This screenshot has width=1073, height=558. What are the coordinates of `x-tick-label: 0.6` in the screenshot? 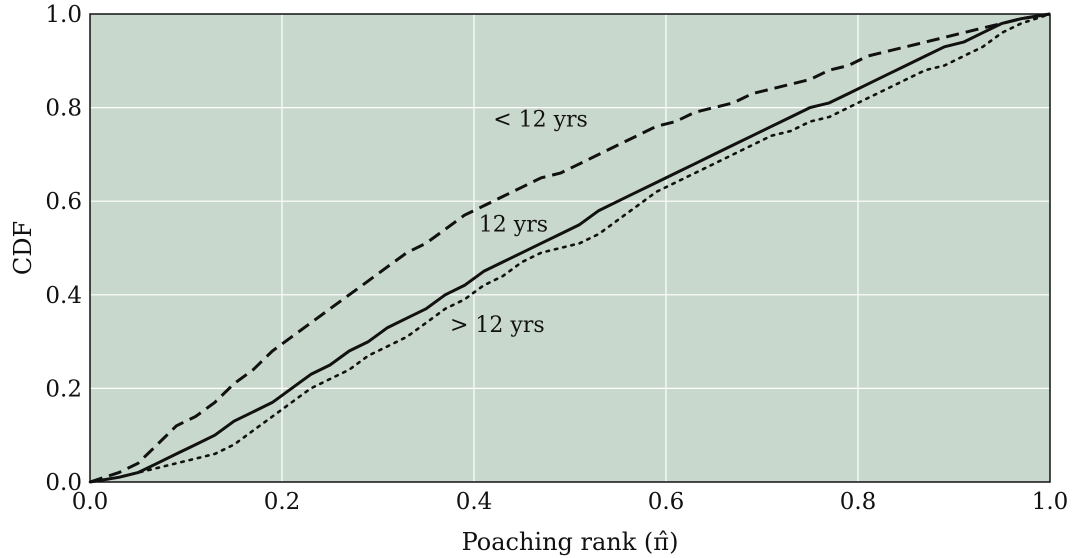 It's located at (666, 502).